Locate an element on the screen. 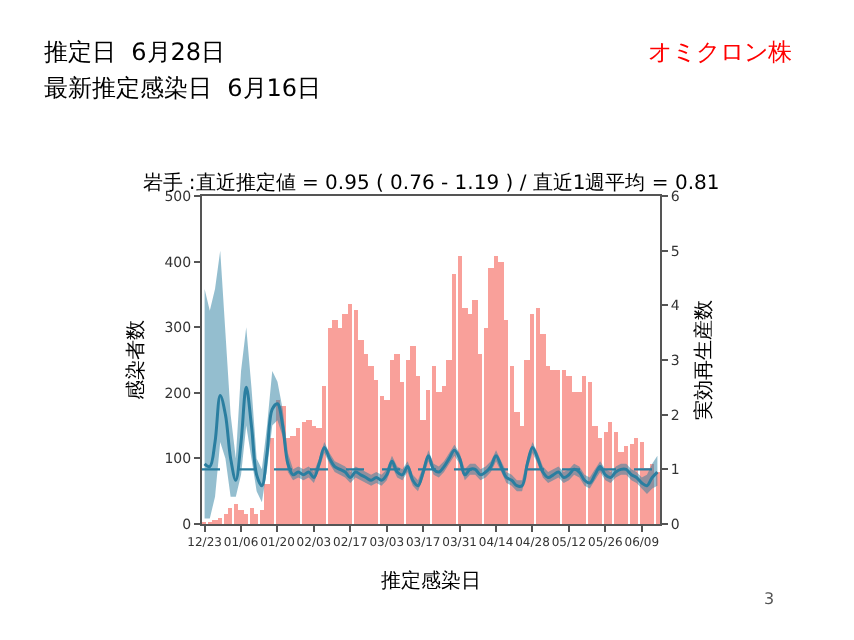 The width and height of the screenshot is (854, 640). text: 3 is located at coordinates (769, 599).